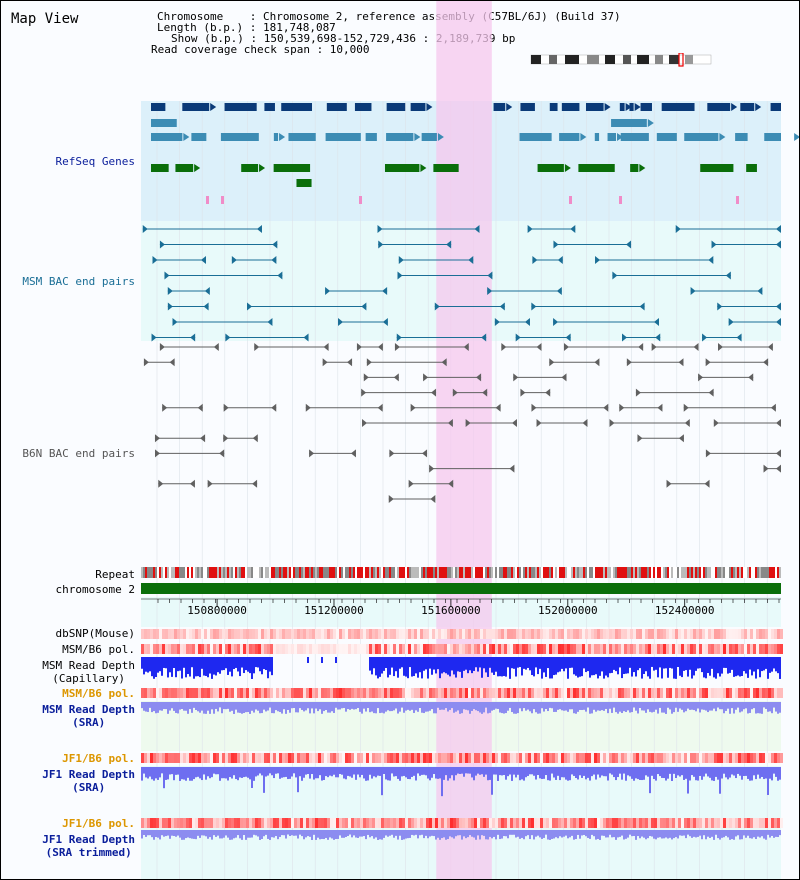  I want to click on msm-depth-capillary-bars, so click(461, 668).